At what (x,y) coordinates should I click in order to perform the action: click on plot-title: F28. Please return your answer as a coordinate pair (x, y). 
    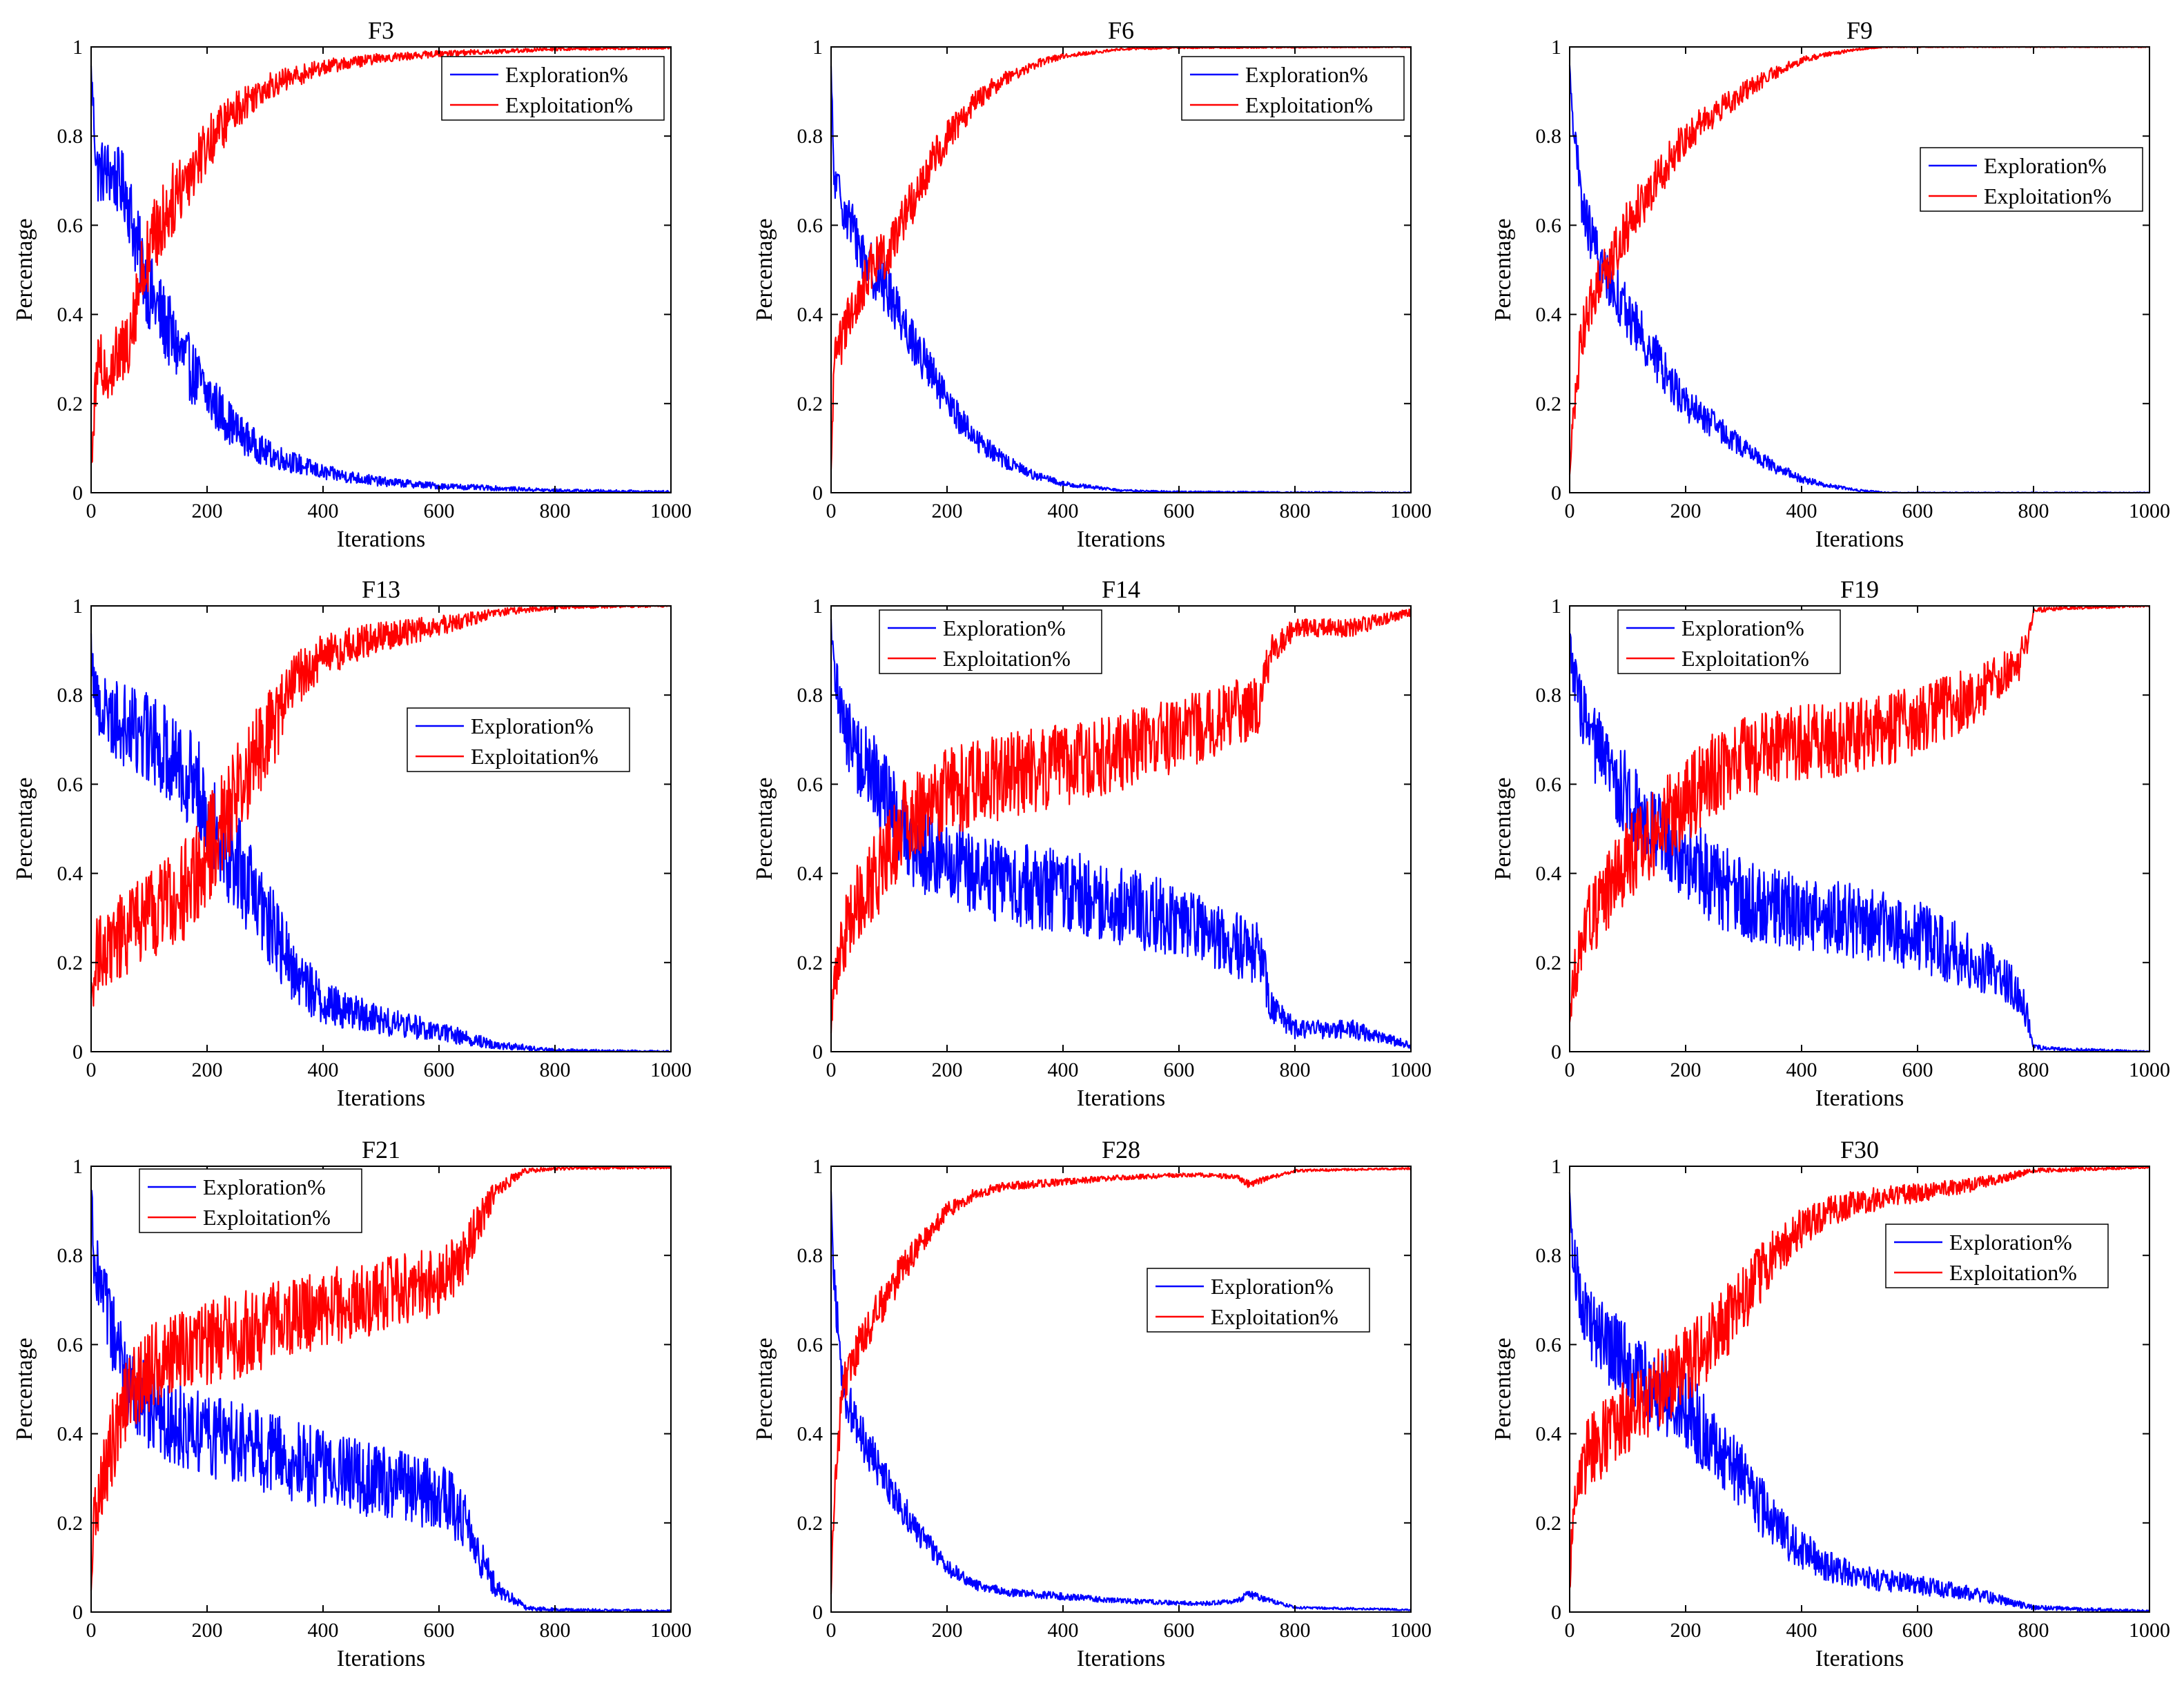
    Looking at the image, I should click on (1121, 1149).